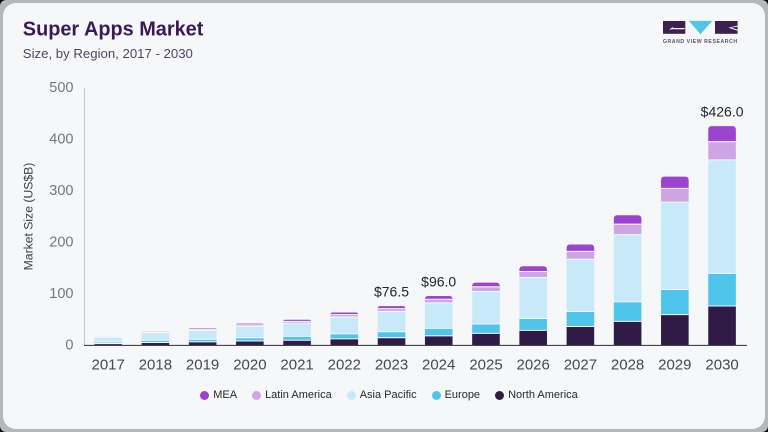 This screenshot has height=432, width=768. What do you see at coordinates (533, 365) in the screenshot?
I see `svg-text: 2026` at bounding box center [533, 365].